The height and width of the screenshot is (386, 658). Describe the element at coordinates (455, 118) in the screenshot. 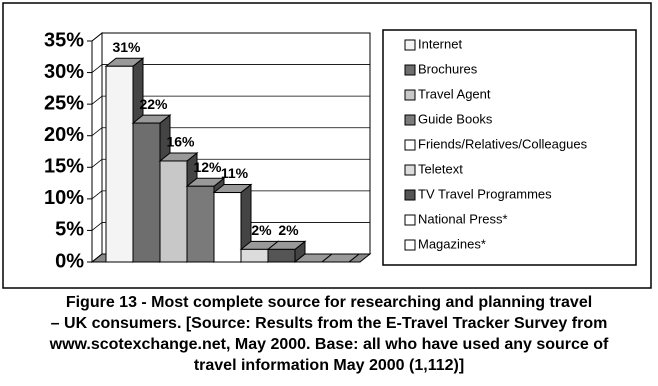

I see `legend-label: Guide Books` at that location.